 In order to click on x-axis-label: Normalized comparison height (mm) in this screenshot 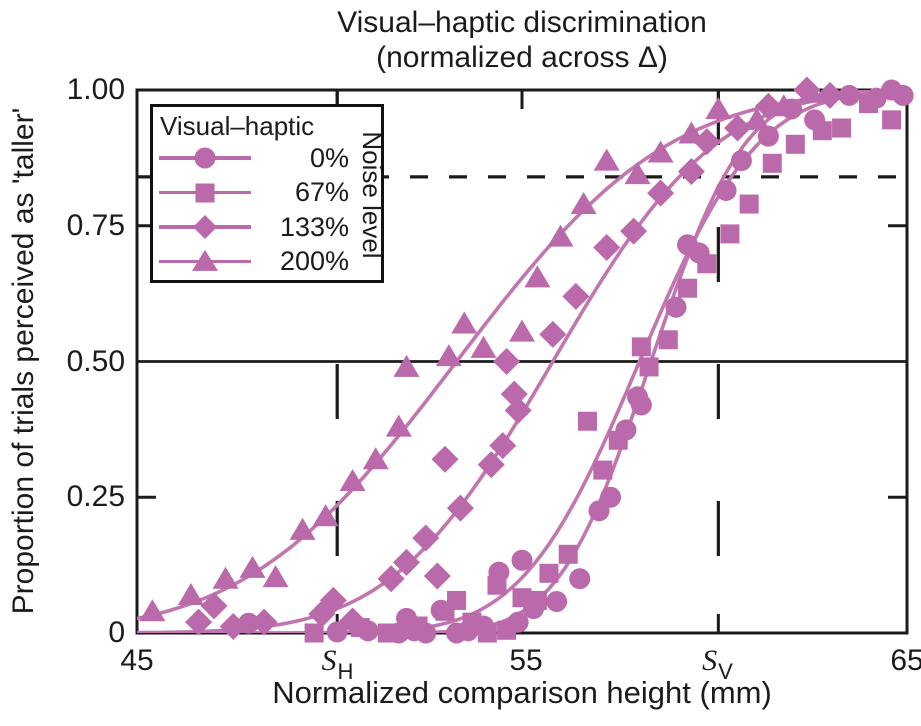, I will do `click(522, 692)`.